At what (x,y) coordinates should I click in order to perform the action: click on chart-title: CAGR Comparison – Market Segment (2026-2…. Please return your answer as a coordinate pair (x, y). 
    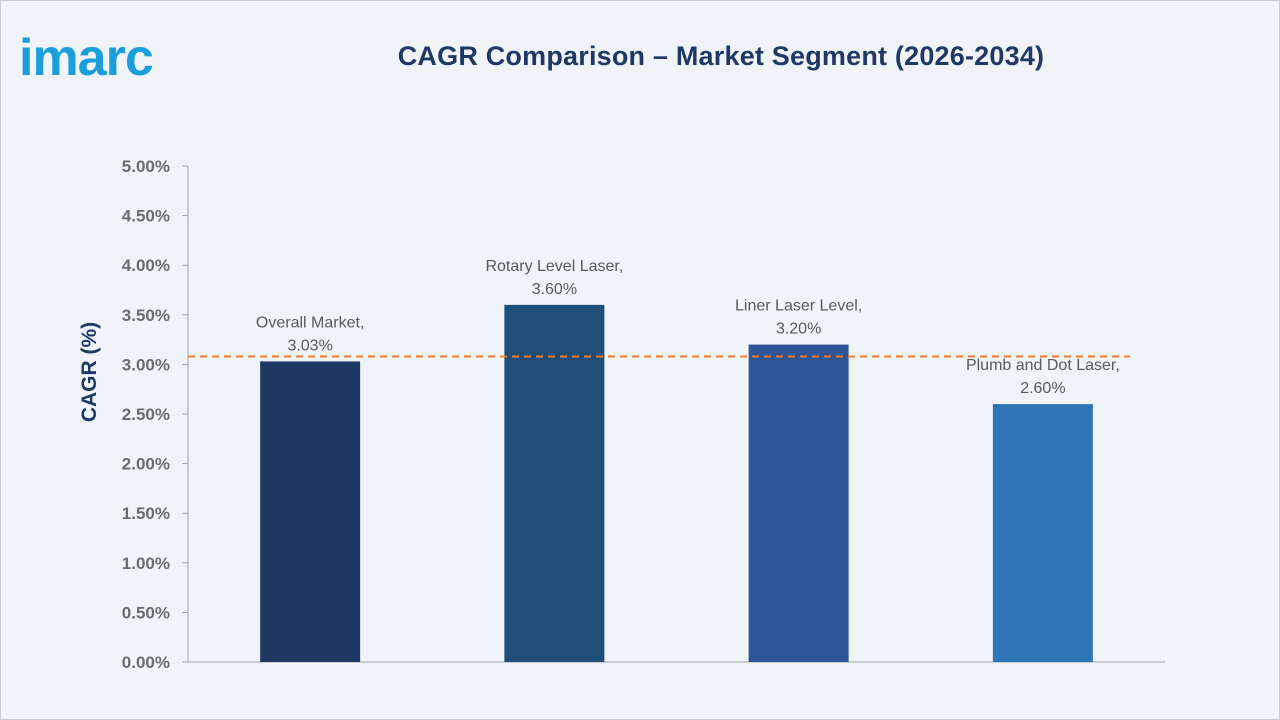
    Looking at the image, I should click on (721, 56).